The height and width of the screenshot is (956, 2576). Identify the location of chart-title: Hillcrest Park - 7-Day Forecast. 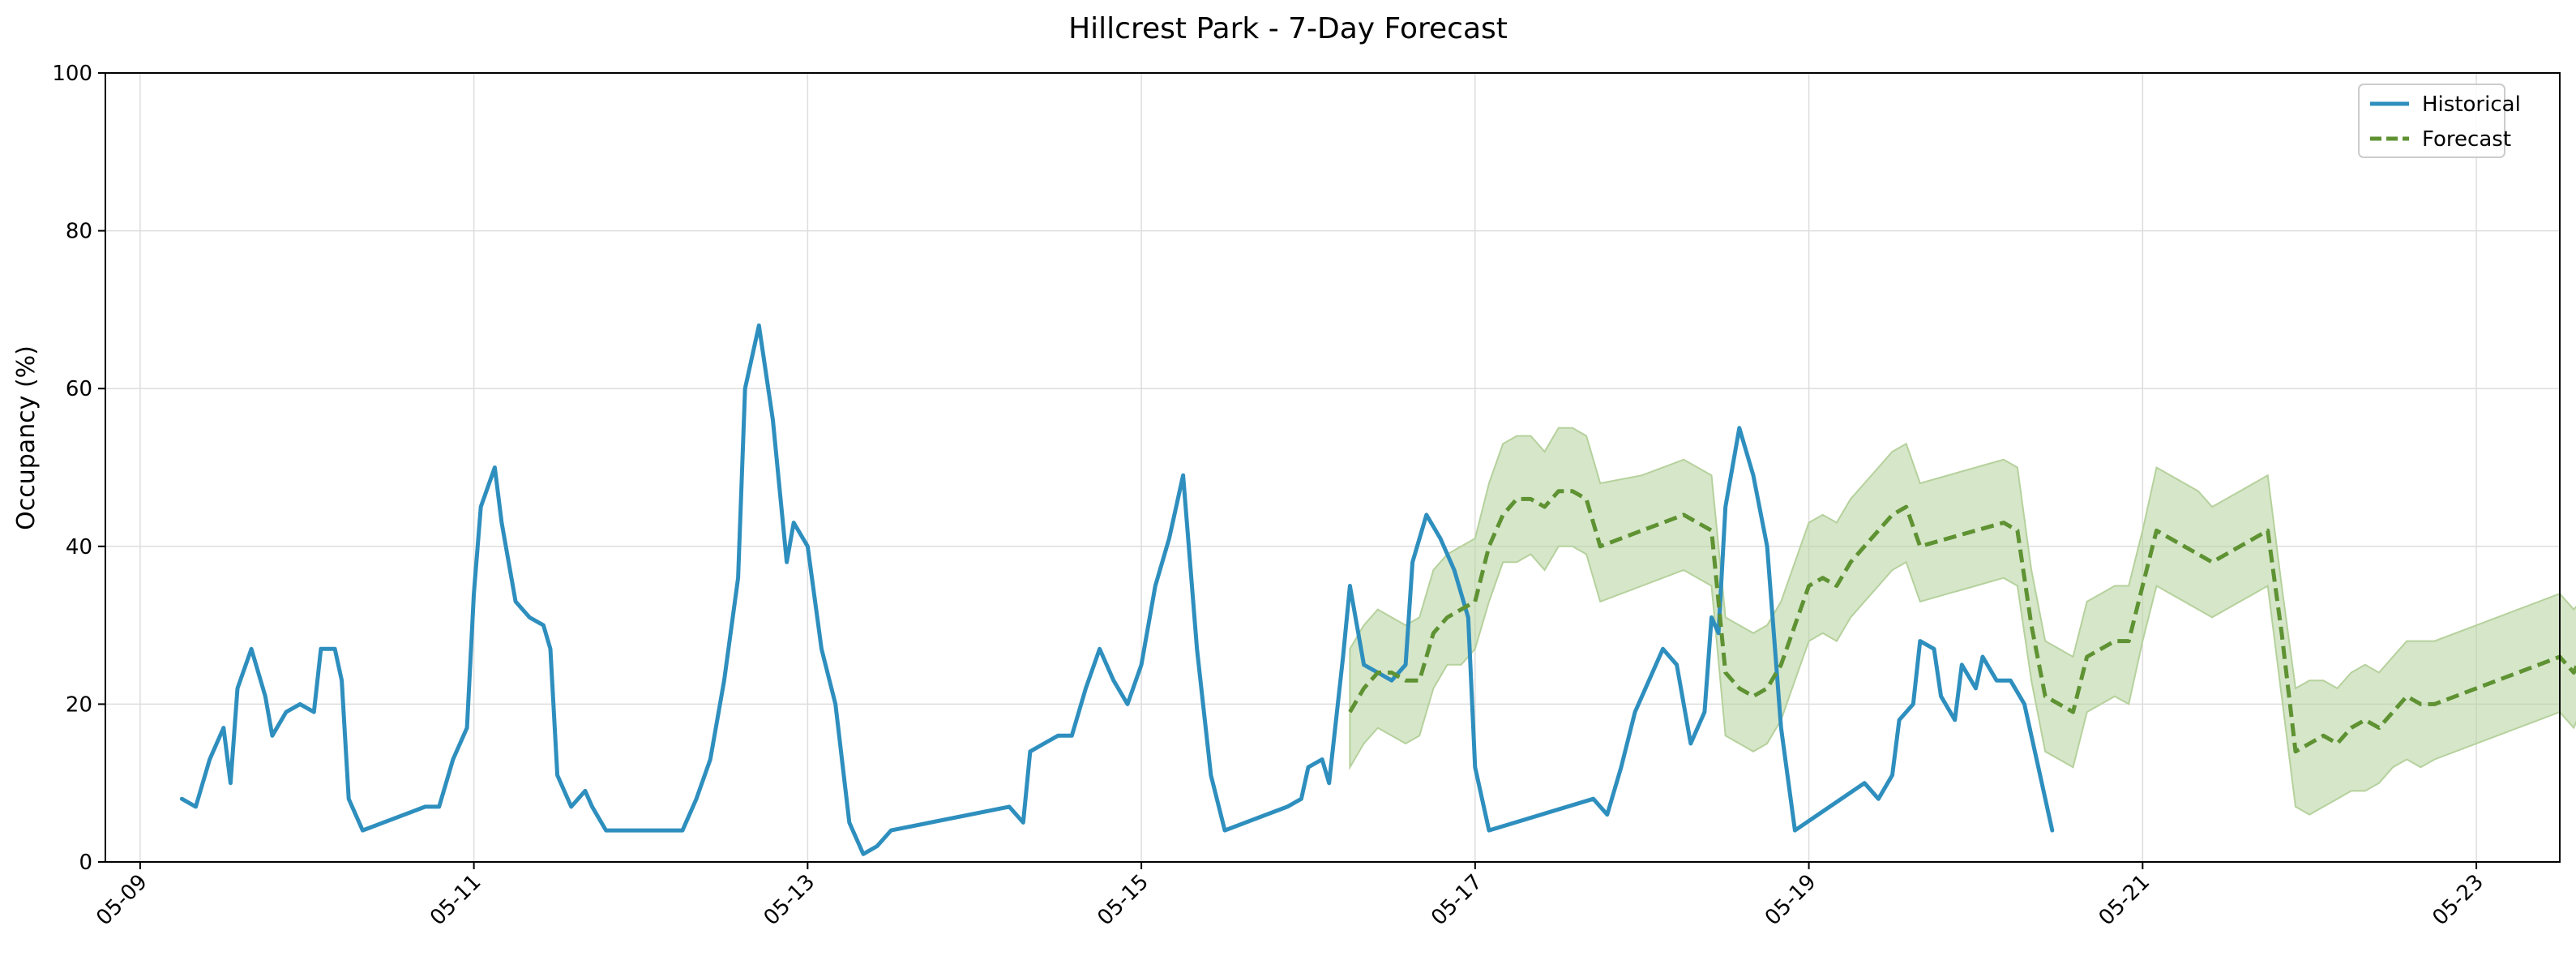
(1288, 28).